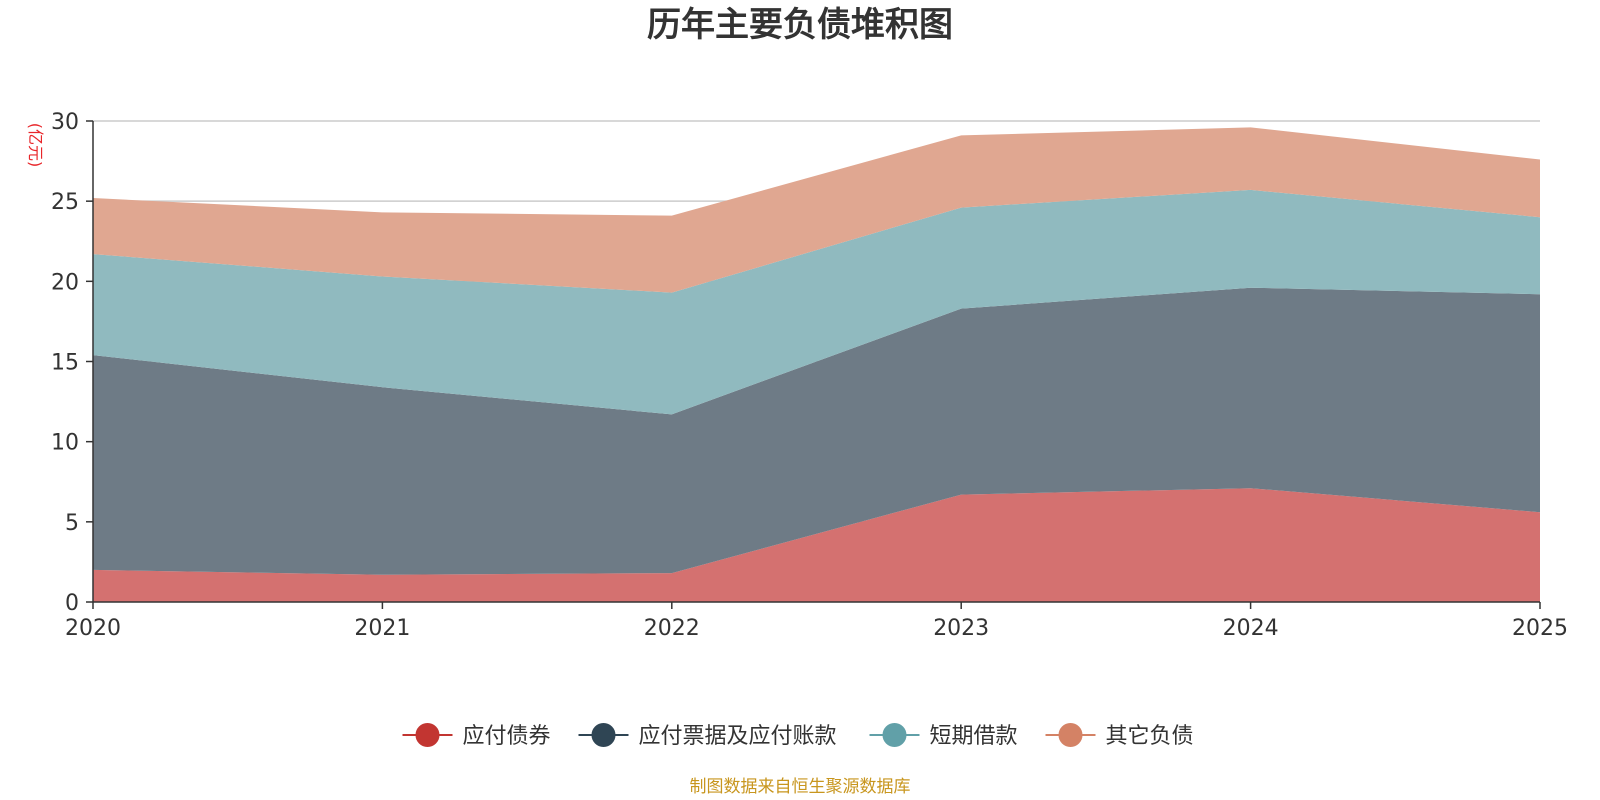 This screenshot has height=800, width=1600. Describe the element at coordinates (65, 363) in the screenshot. I see `y-tick-label-3: 15` at that location.